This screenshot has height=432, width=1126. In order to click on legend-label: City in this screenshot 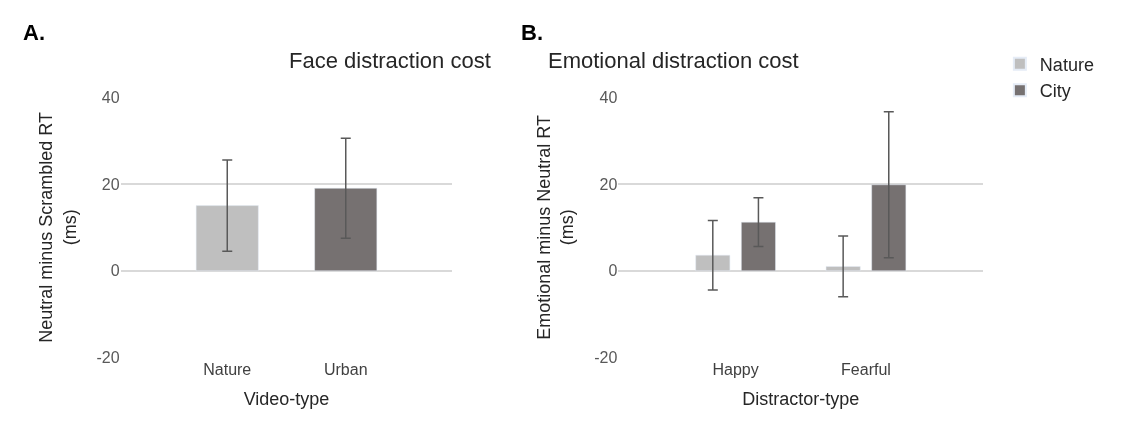, I will do `click(1055, 91)`.